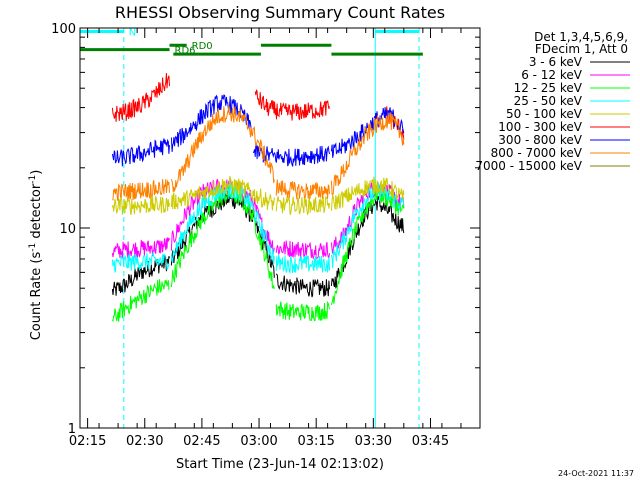 This screenshot has width=640, height=480. What do you see at coordinates (132, 33) in the screenshot?
I see `state-label-0: N` at bounding box center [132, 33].